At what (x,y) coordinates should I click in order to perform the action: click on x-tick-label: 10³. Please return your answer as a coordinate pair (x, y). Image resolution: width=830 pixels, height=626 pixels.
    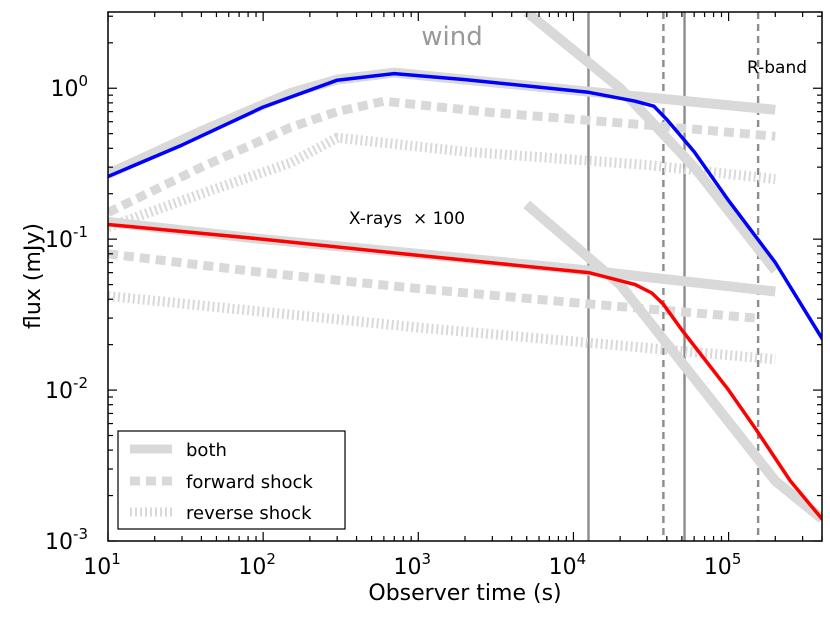
    Looking at the image, I should click on (413, 565).